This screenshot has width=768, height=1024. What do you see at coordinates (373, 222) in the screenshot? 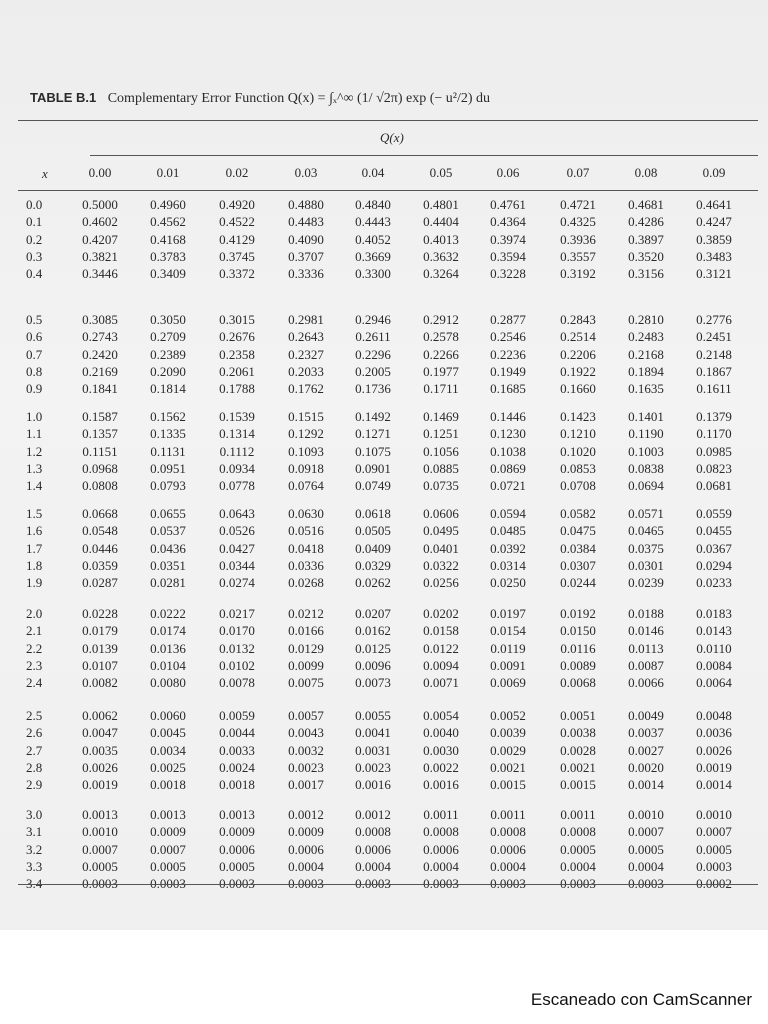
I see `q-value-cell: 0.4443` at bounding box center [373, 222].